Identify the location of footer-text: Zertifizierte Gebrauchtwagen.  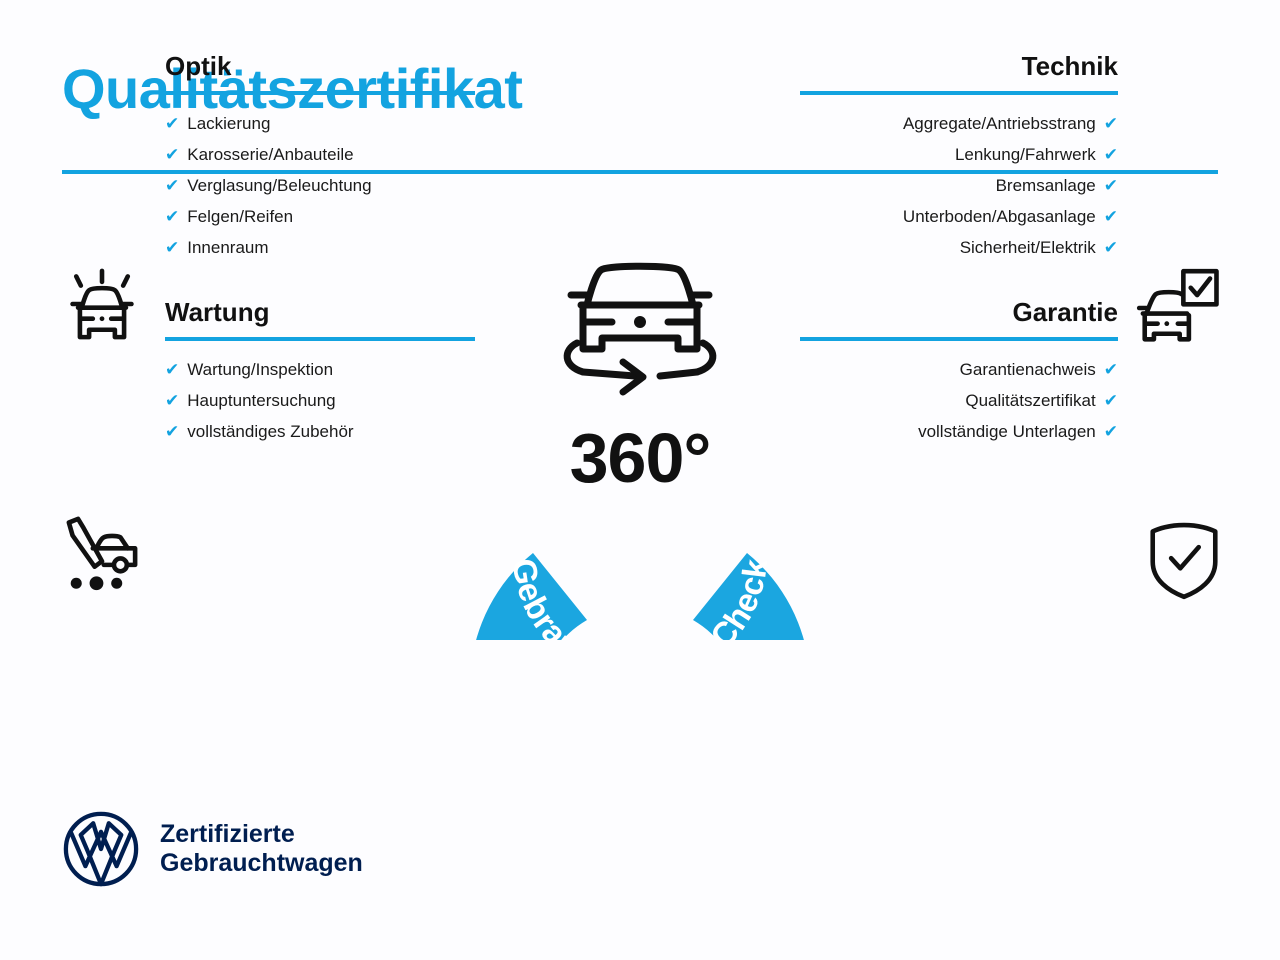
(261, 849).